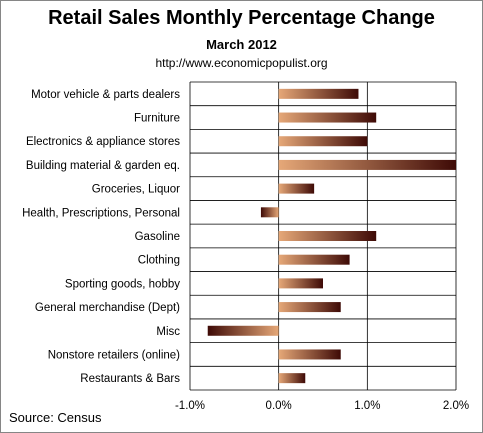  What do you see at coordinates (55, 417) in the screenshot?
I see `source-note: Source: Census` at bounding box center [55, 417].